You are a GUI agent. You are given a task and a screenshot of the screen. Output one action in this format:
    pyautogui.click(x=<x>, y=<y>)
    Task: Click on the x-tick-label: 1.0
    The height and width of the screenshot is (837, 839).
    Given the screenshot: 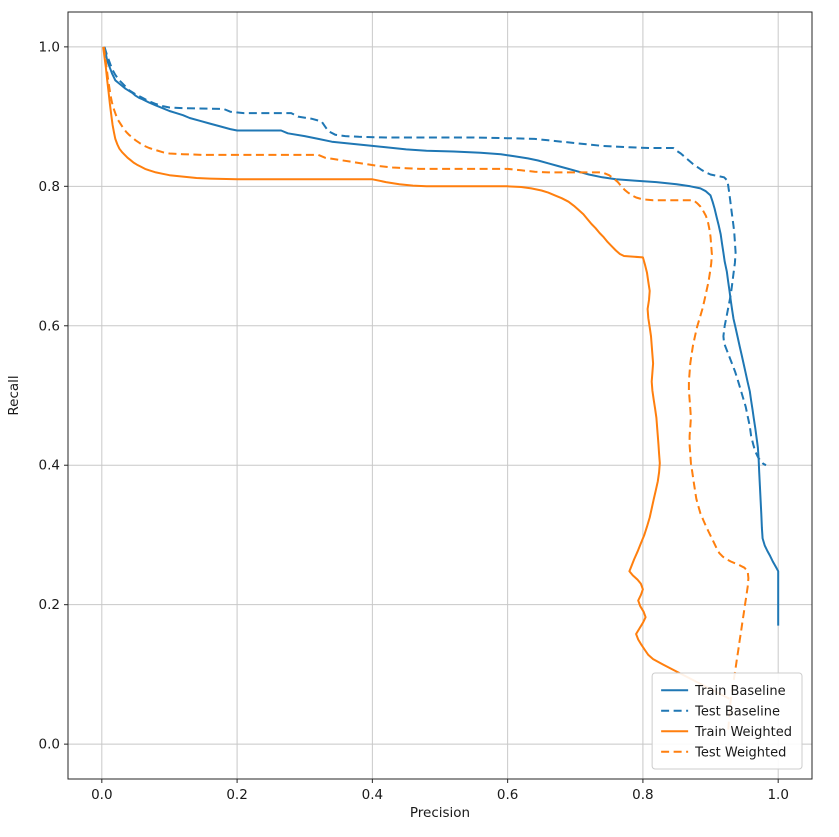 What is the action you would take?
    pyautogui.click(x=777, y=795)
    